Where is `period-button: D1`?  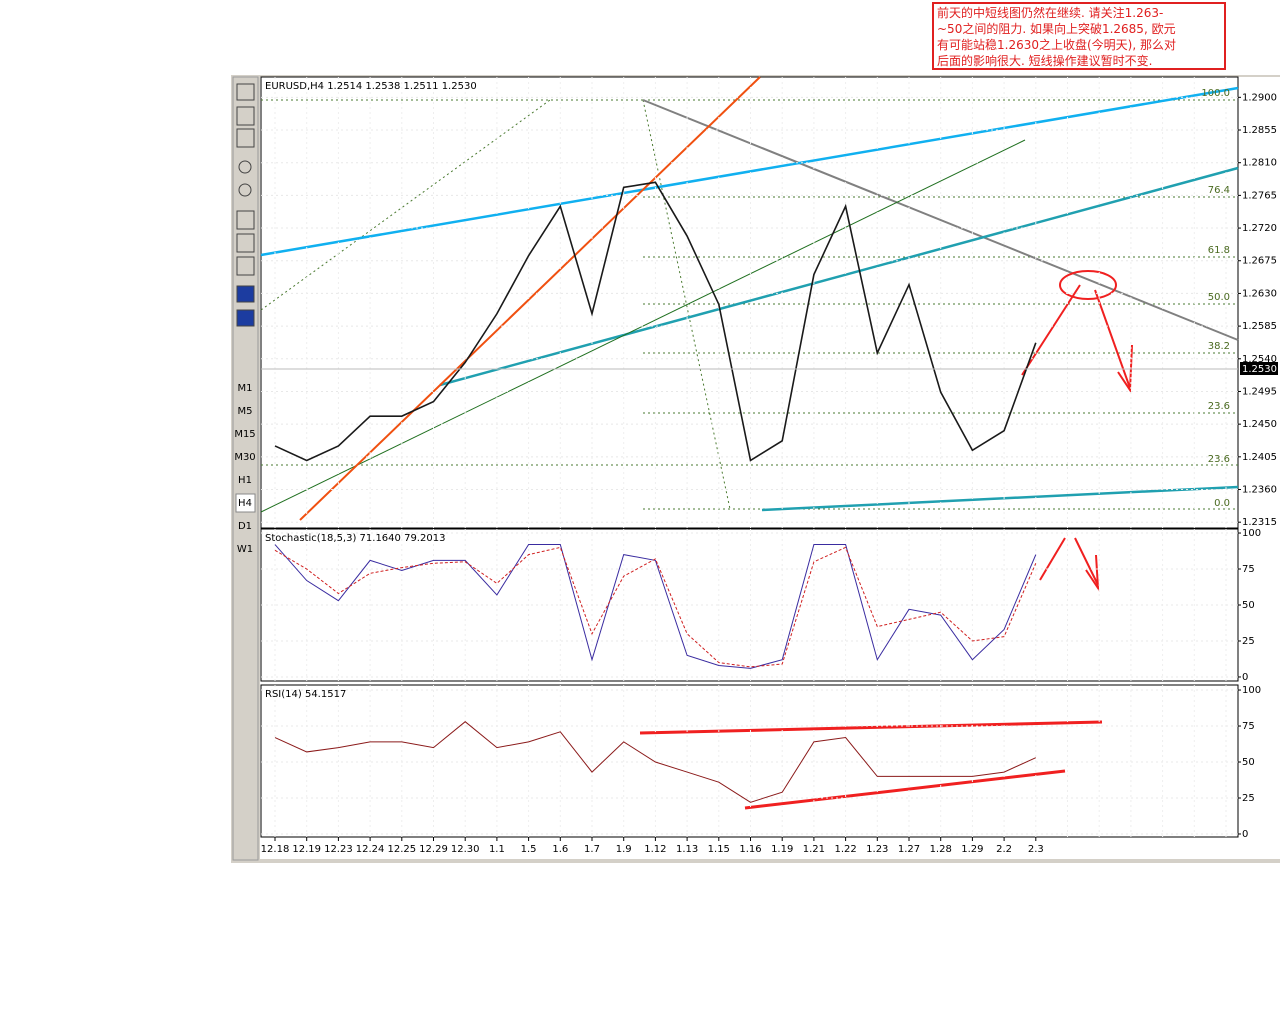
period-button: D1 is located at coordinates (245, 526).